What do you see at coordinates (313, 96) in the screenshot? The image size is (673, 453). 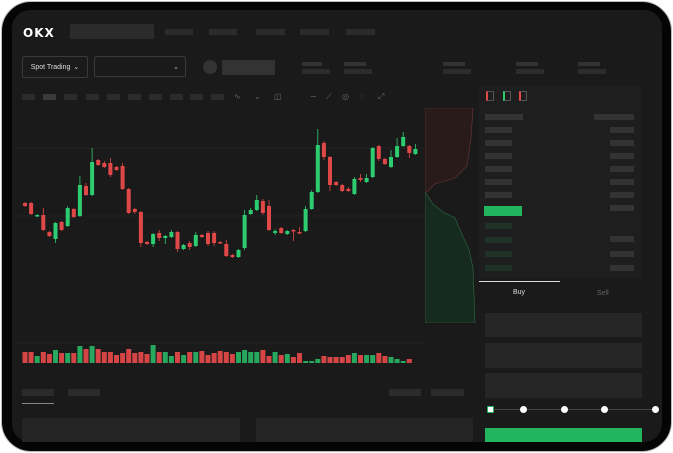 I see `line-tool-icon: ∼` at bounding box center [313, 96].